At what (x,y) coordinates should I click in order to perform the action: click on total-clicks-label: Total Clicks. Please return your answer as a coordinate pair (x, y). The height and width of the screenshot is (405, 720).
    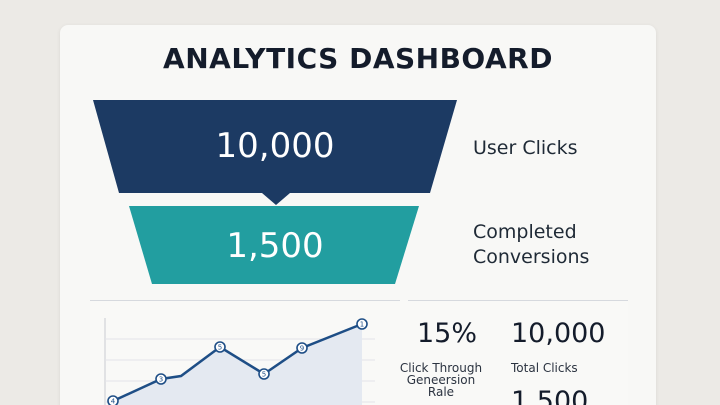
    Looking at the image, I should click on (544, 368).